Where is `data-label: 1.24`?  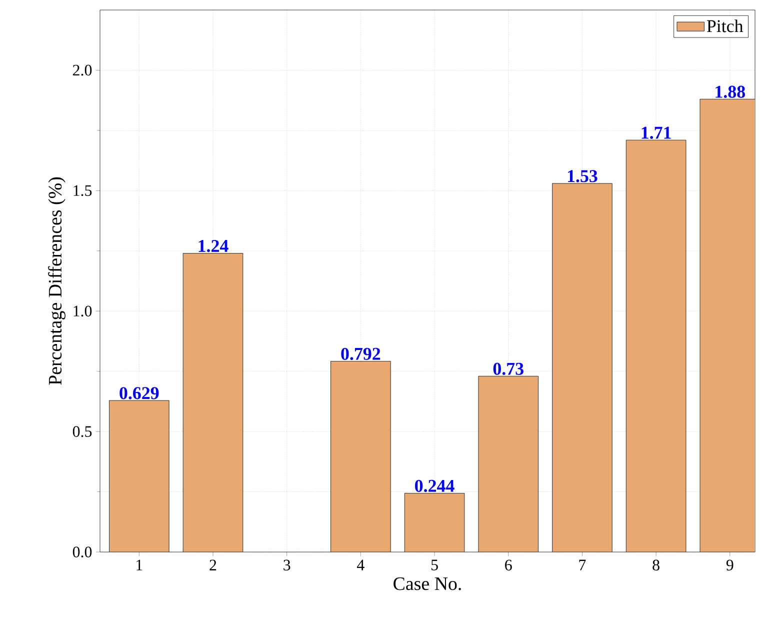 data-label: 1.24 is located at coordinates (213, 246).